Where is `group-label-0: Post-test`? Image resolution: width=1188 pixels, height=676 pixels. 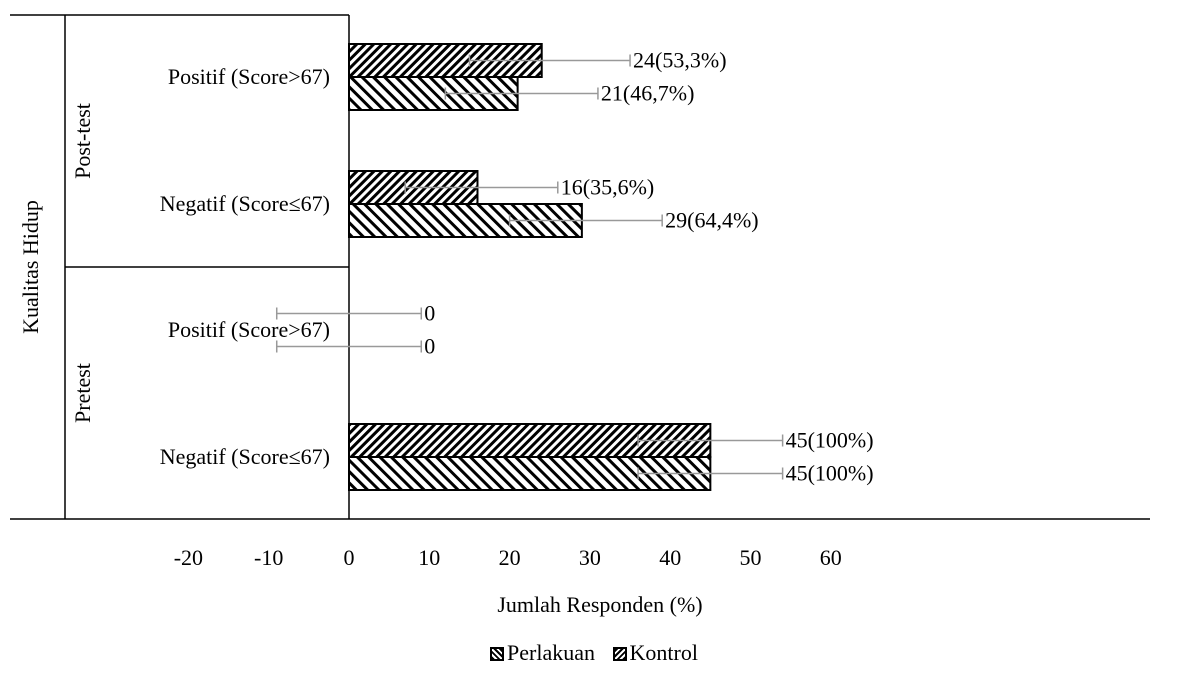
group-label-0: Post-test is located at coordinates (82, 141).